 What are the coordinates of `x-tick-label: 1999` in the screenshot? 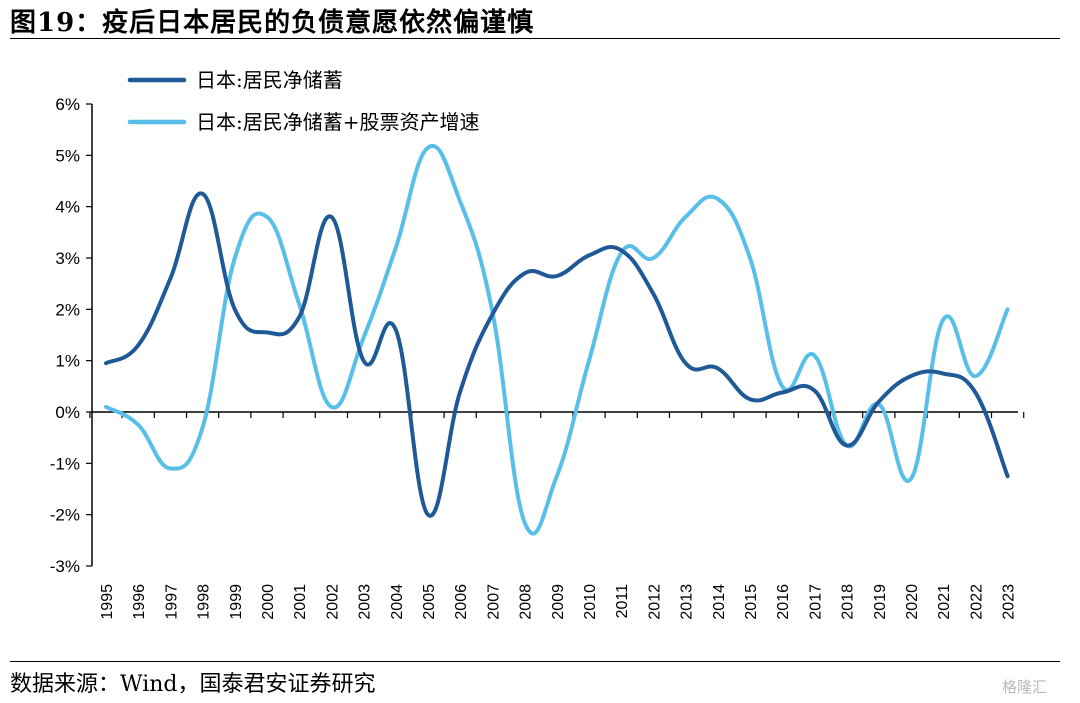 It's located at (236, 602).